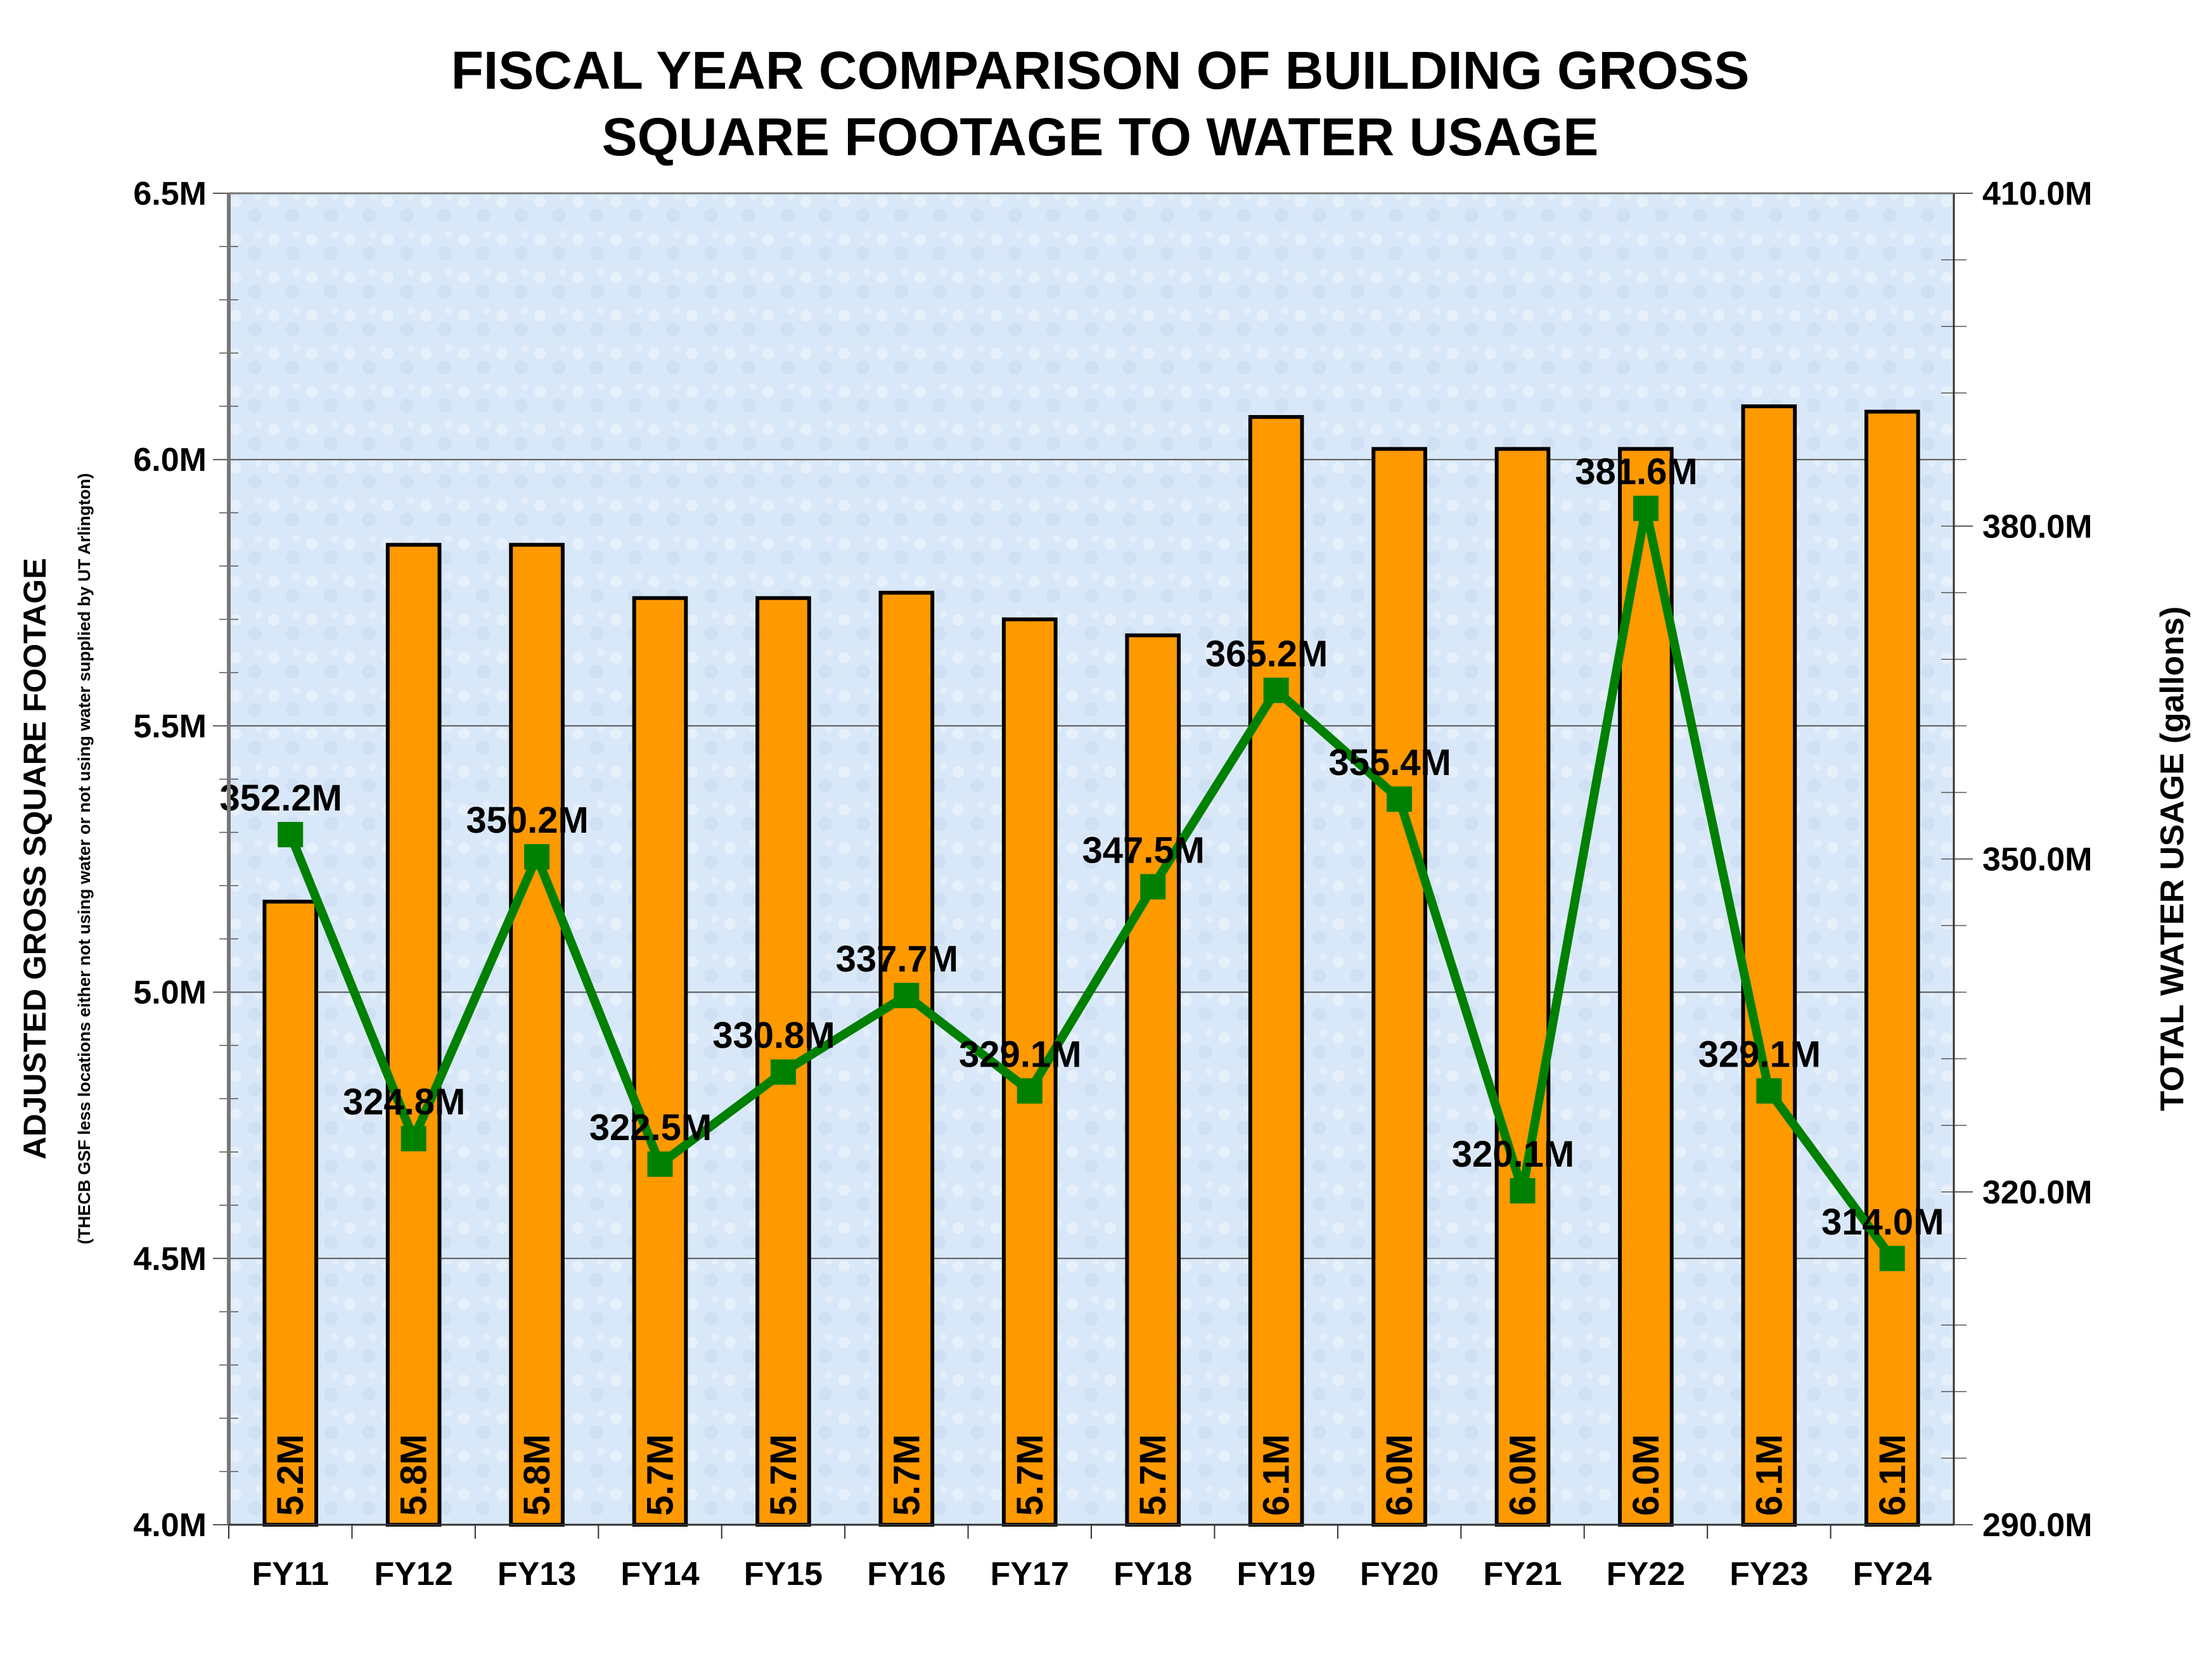  Describe the element at coordinates (290, 1475) in the screenshot. I see `bar-value-label: 5.2M` at that location.